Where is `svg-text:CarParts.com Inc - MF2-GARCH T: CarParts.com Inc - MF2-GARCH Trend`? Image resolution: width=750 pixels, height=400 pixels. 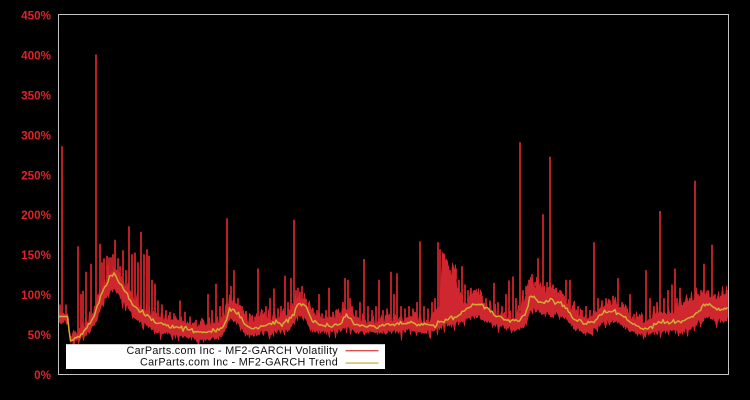
svg-text:CarParts.com Inc - MF2-GARCH T: CarParts.com Inc - MF2-GARCH Trend is located at coordinates (239, 363).